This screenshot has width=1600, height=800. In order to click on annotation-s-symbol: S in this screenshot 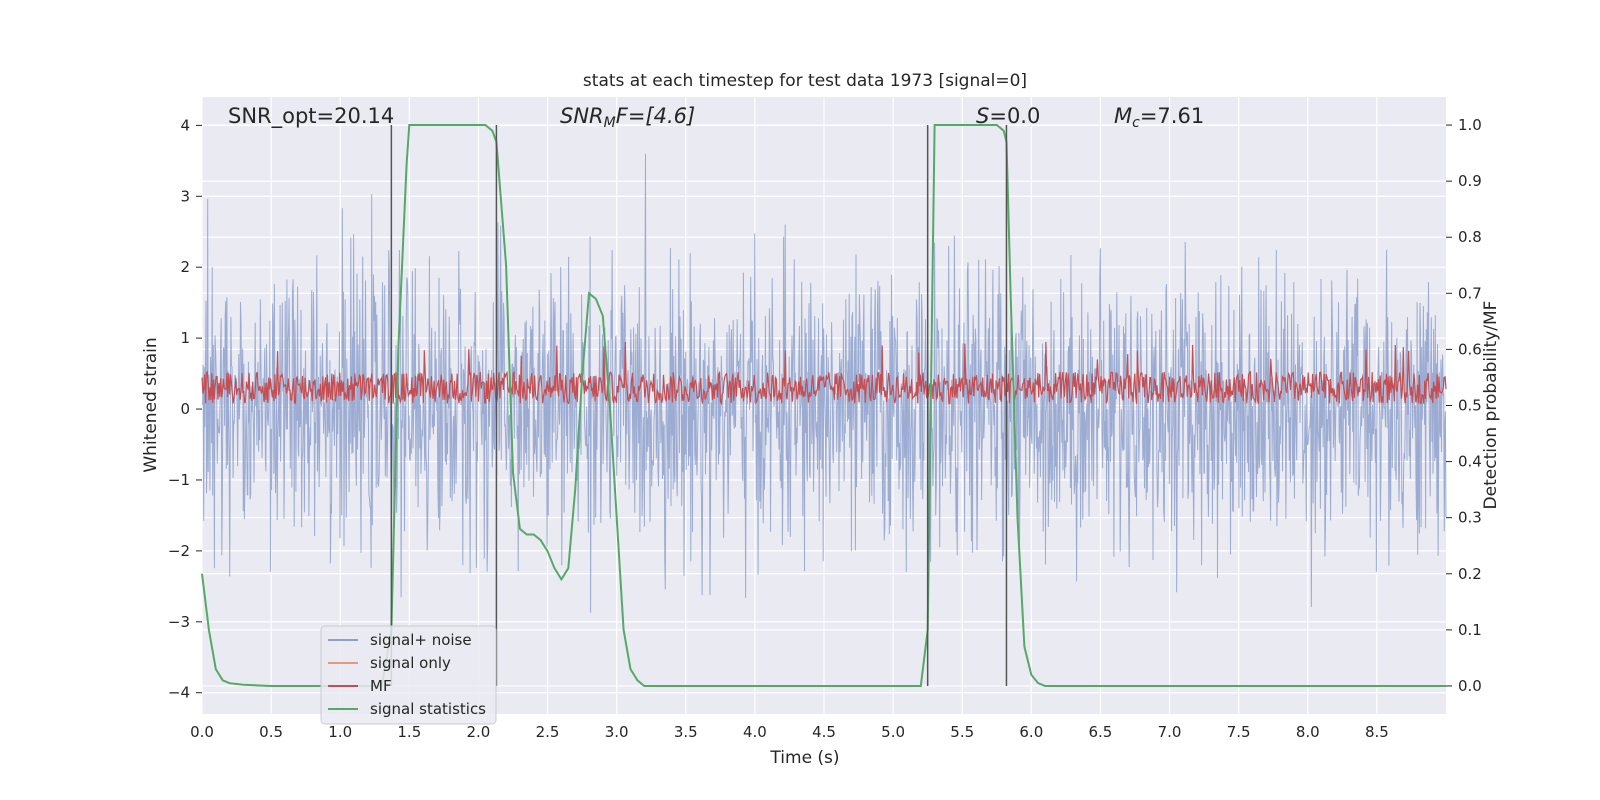, I will do `click(982, 116)`.